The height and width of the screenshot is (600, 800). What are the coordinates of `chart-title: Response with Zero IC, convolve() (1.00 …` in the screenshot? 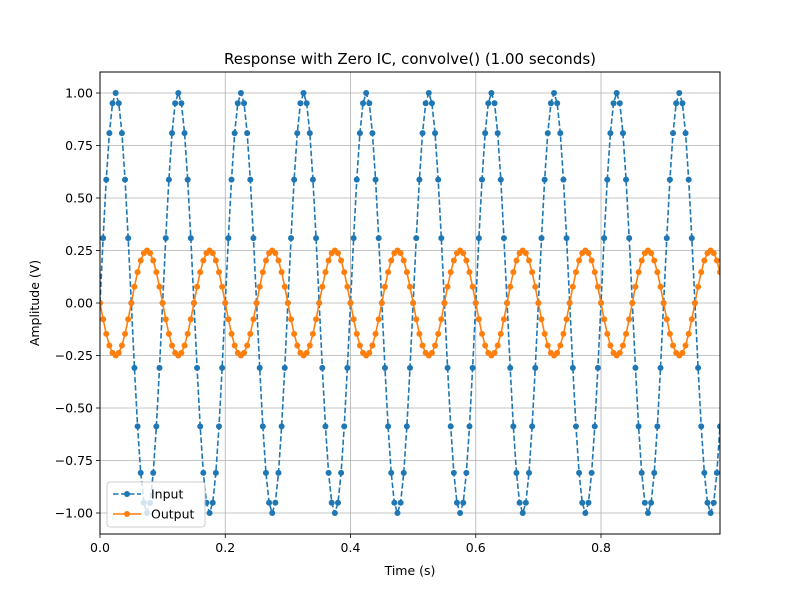 It's located at (410, 59).